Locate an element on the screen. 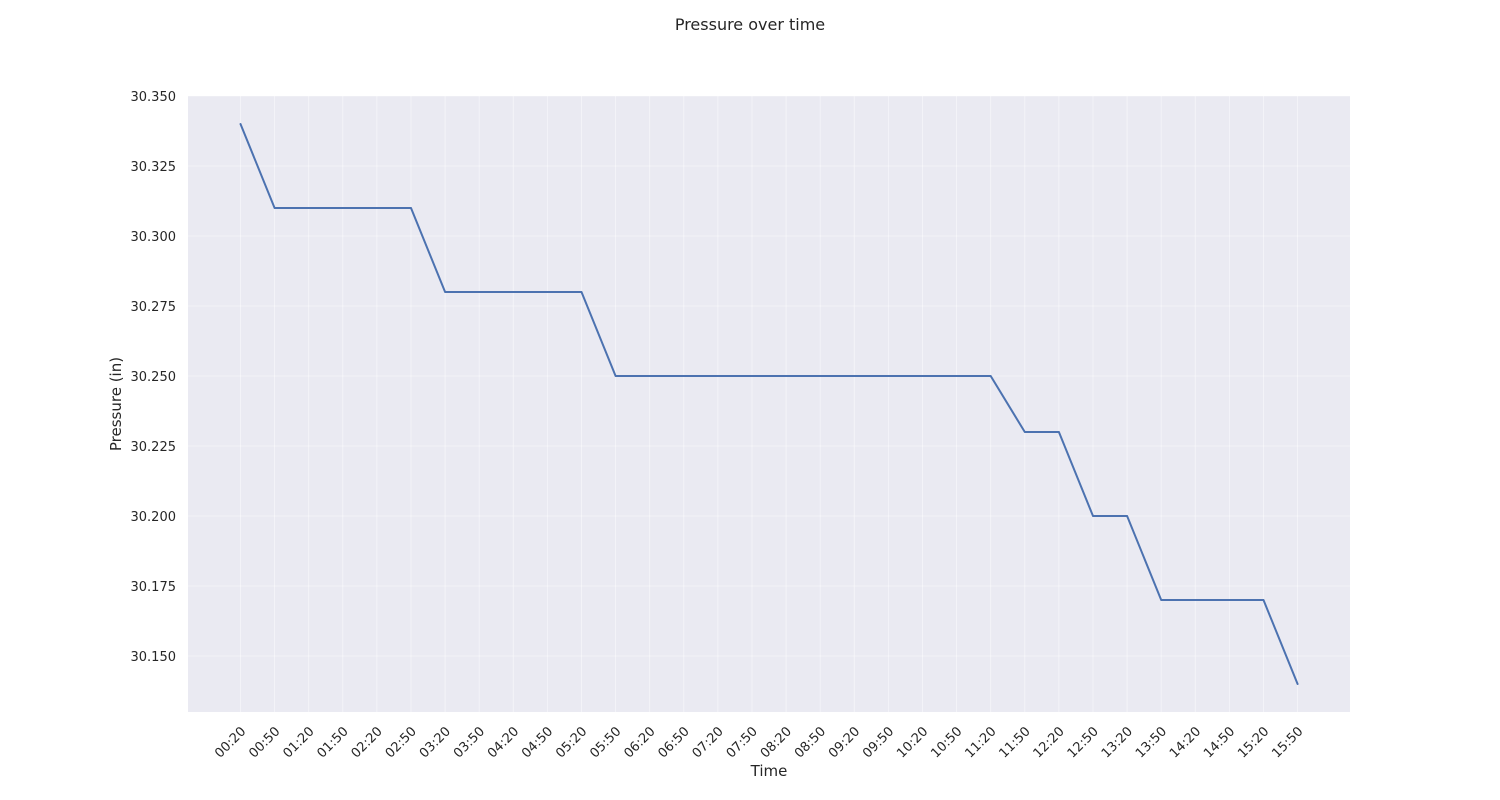 The height and width of the screenshot is (800, 1500). x-tick-label: 14:20 is located at coordinates (1185, 742).